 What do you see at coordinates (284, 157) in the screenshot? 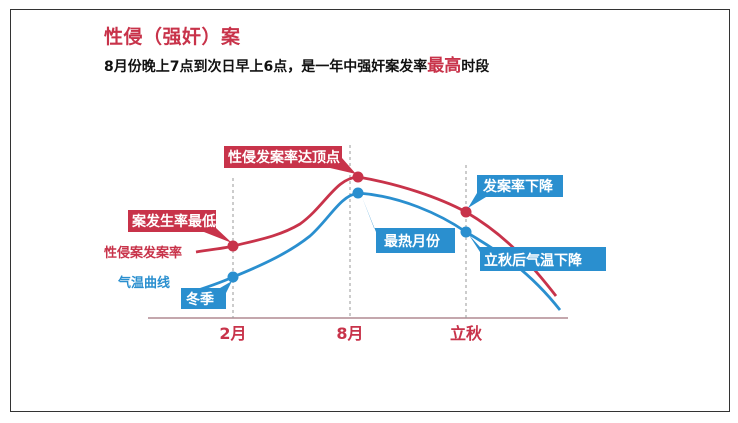
I see `callout-crime-peak-text: 性侵发案率达顶点` at bounding box center [284, 157].